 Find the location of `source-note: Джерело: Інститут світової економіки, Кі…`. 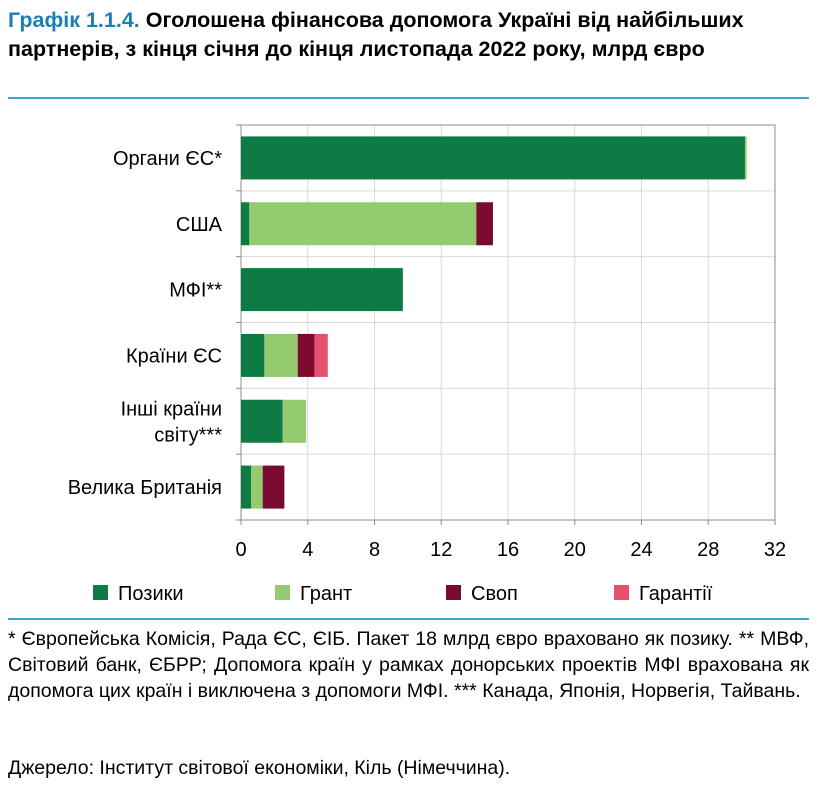

source-note: Джерело: Інститут світової економіки, Кі… is located at coordinates (259, 768).